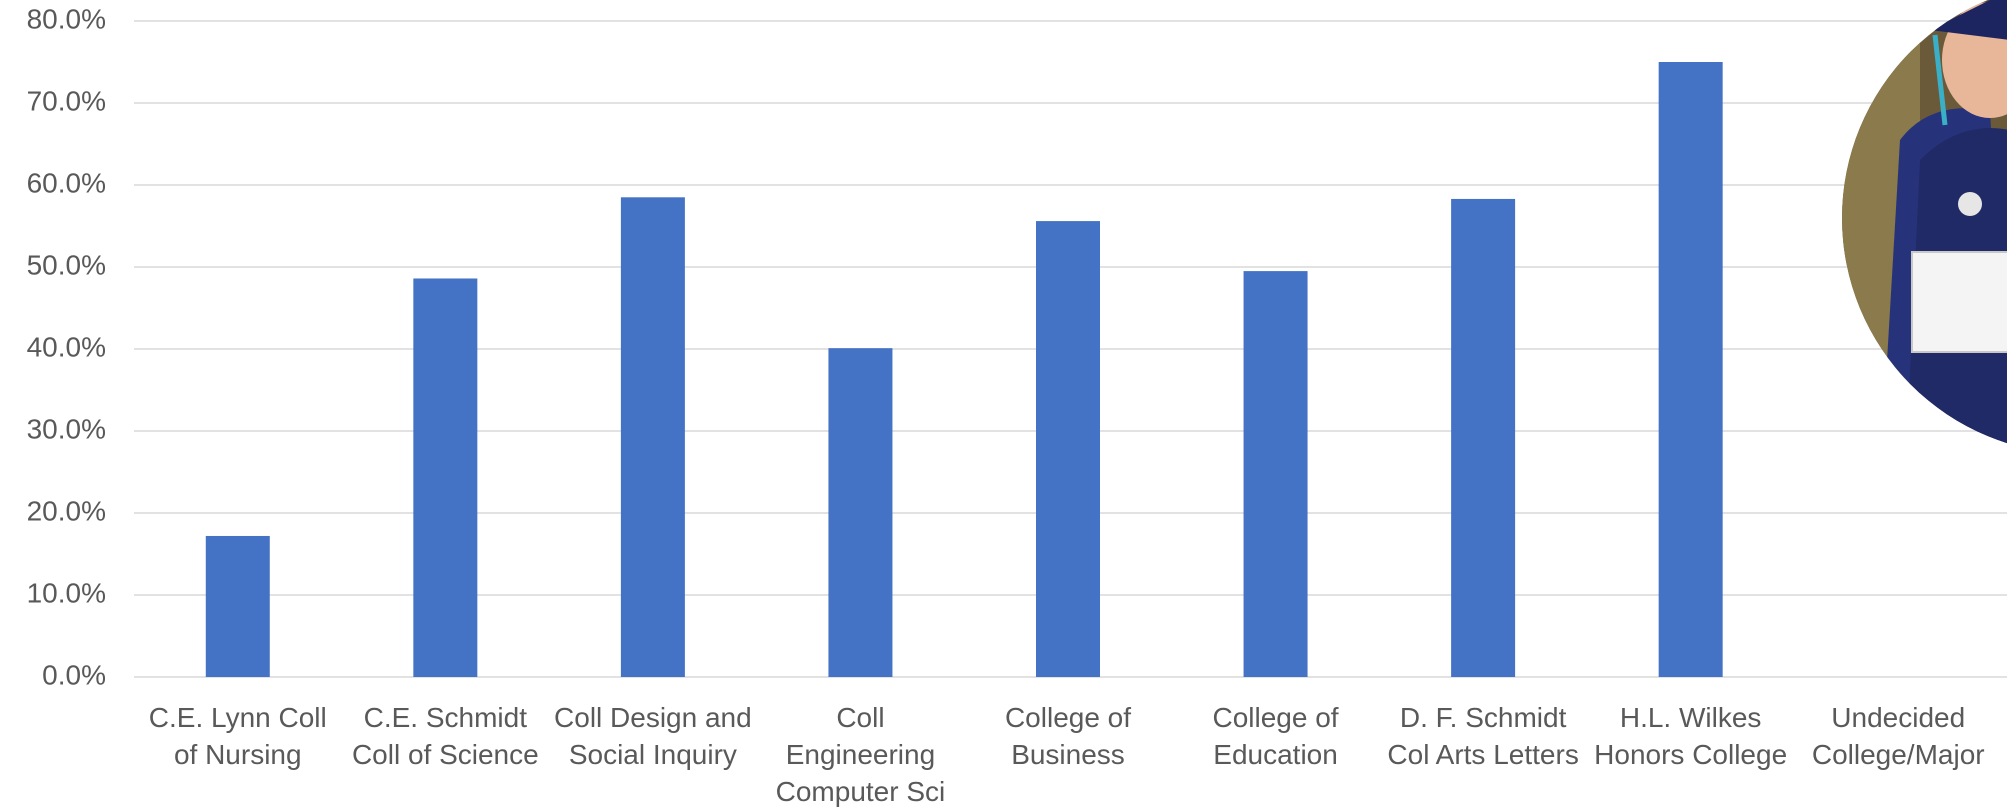 This screenshot has width=2007, height=807. Describe the element at coordinates (66, 264) in the screenshot. I see `y-tick-label: 50.0%` at that location.